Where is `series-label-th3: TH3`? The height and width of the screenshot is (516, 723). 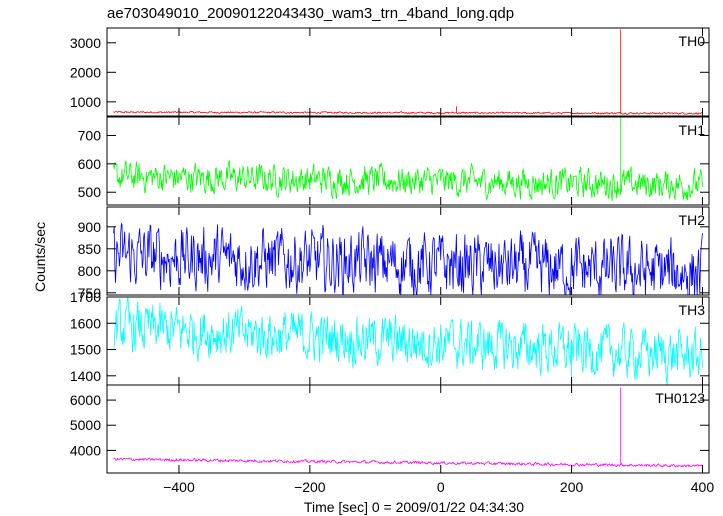 series-label-th3: TH3 is located at coordinates (692, 310).